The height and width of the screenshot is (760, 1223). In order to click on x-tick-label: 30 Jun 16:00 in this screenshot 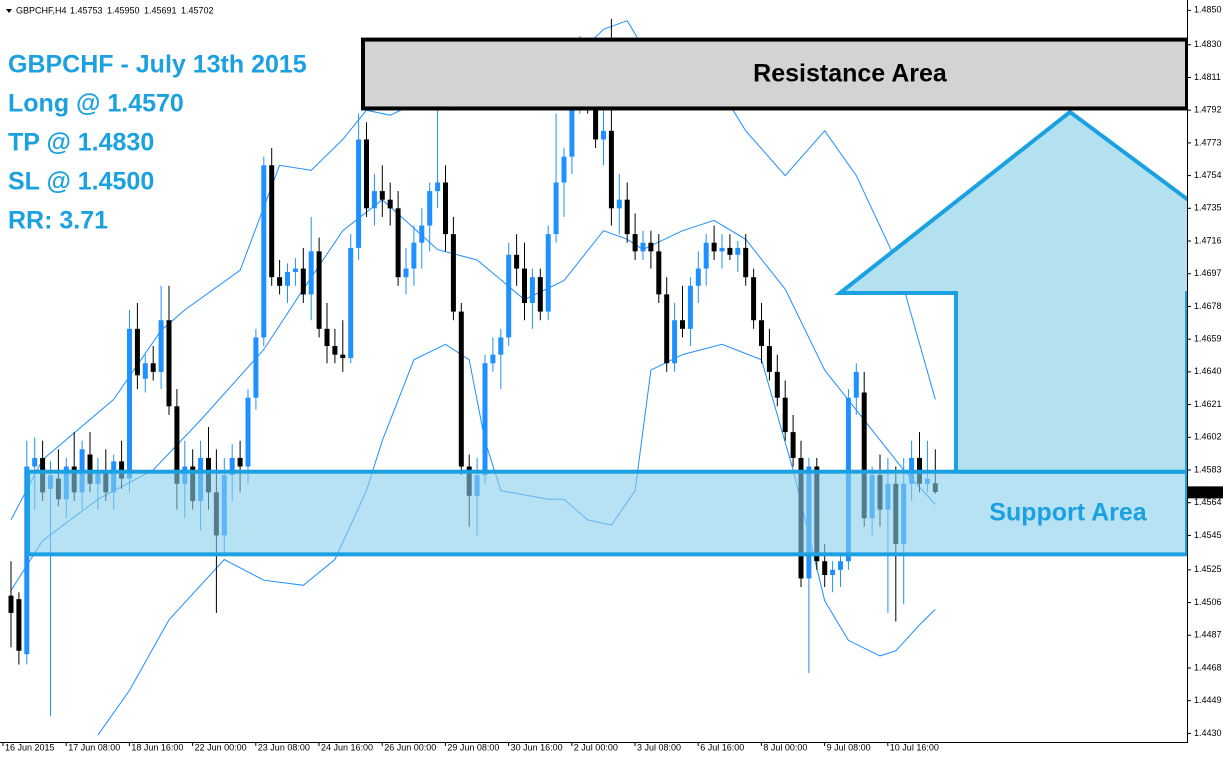, I will do `click(537, 747)`.